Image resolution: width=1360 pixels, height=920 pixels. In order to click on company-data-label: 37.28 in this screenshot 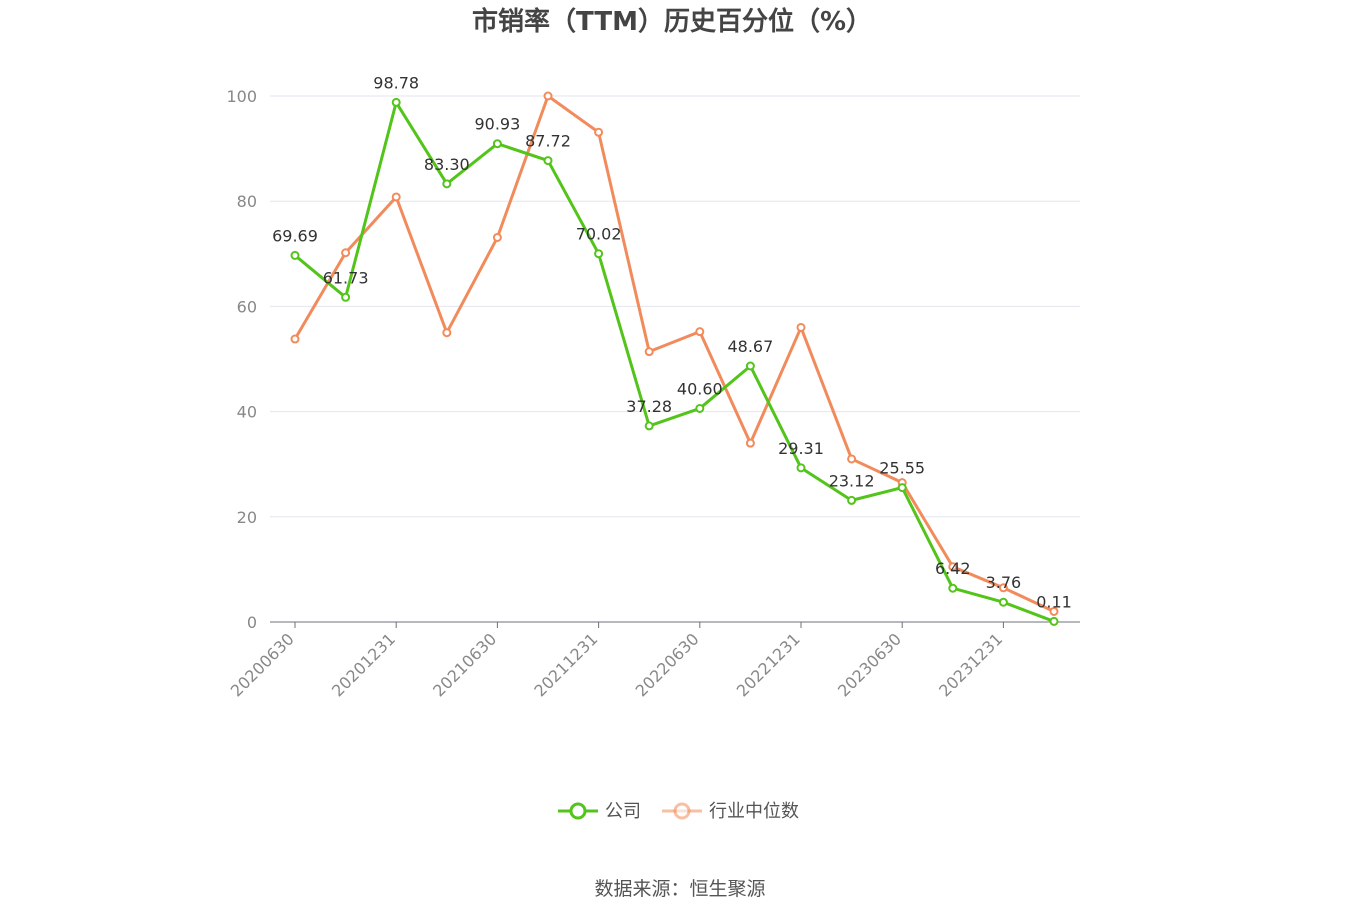, I will do `click(649, 406)`.